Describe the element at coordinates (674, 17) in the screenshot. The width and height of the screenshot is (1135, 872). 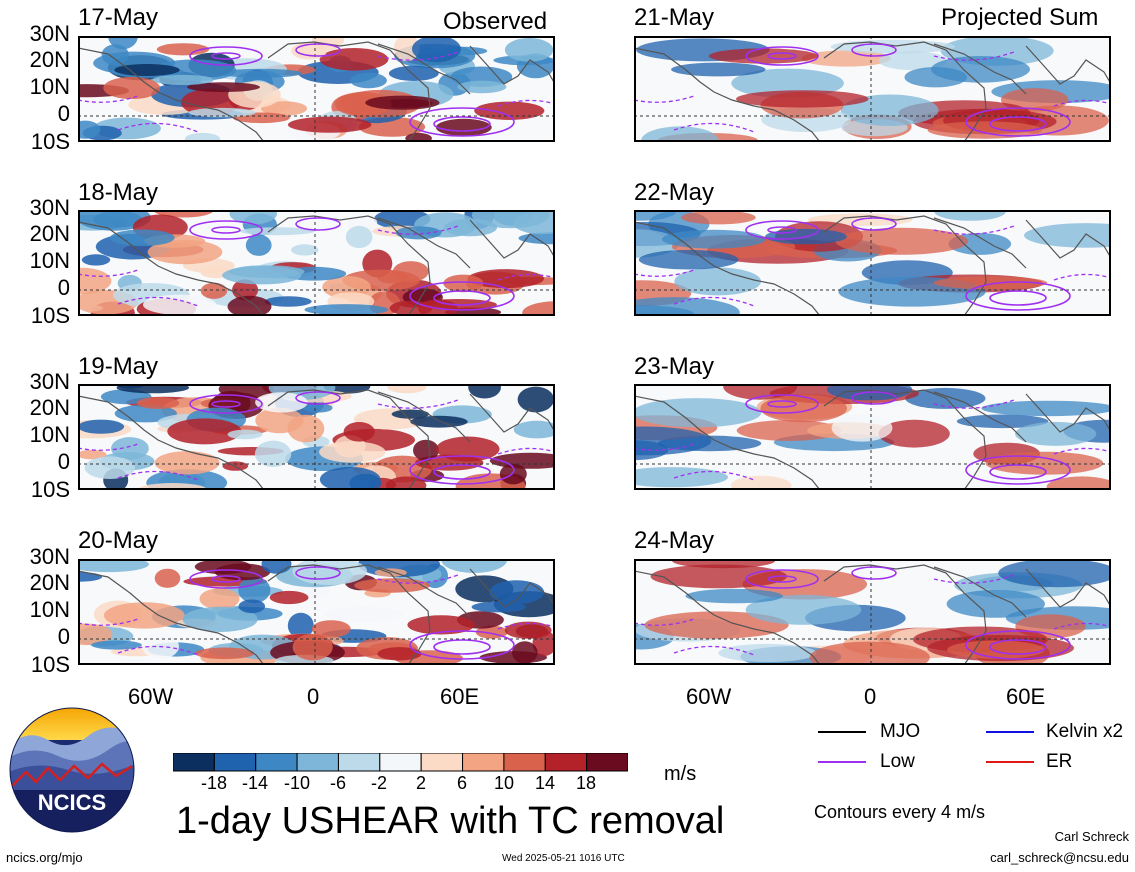
I see `date-label: 21-May` at that location.